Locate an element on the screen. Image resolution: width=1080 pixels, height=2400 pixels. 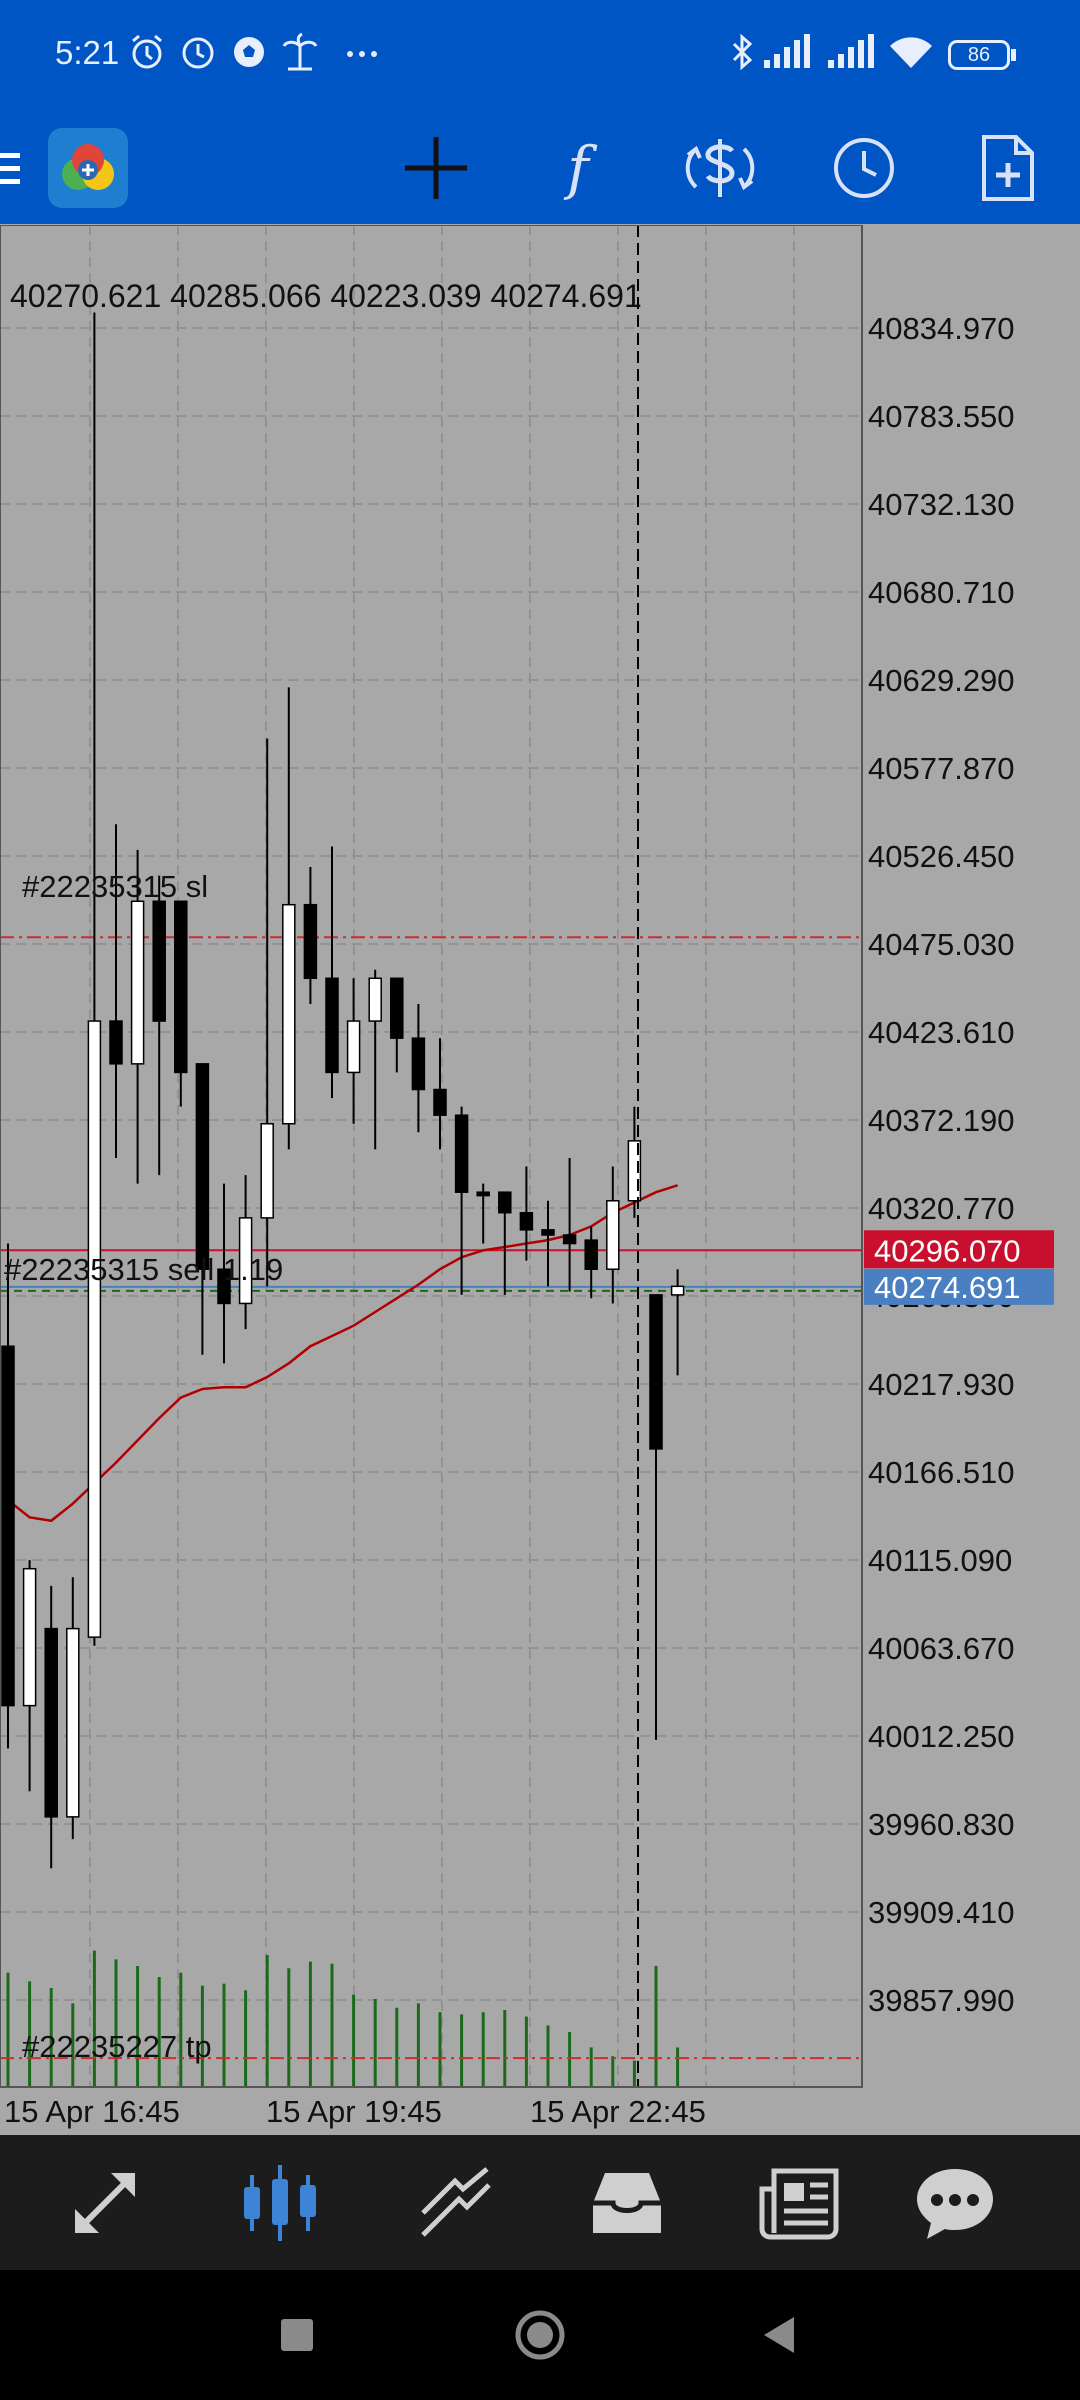
home-icon is located at coordinates (540, 2335).